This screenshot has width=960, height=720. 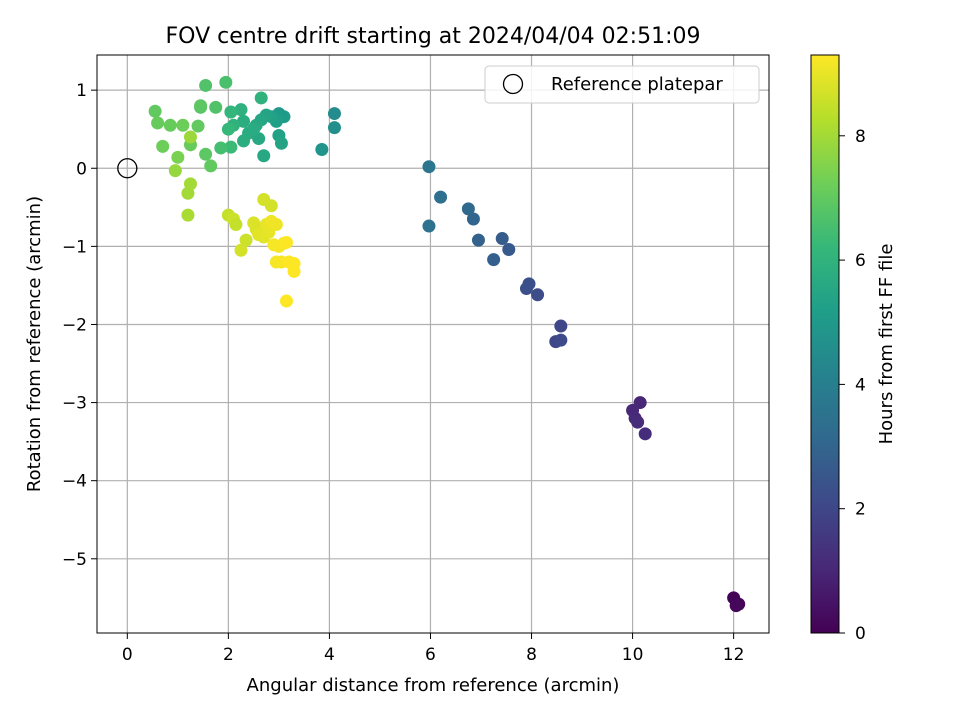 I want to click on y-tick-label: −1, so click(x=74, y=247).